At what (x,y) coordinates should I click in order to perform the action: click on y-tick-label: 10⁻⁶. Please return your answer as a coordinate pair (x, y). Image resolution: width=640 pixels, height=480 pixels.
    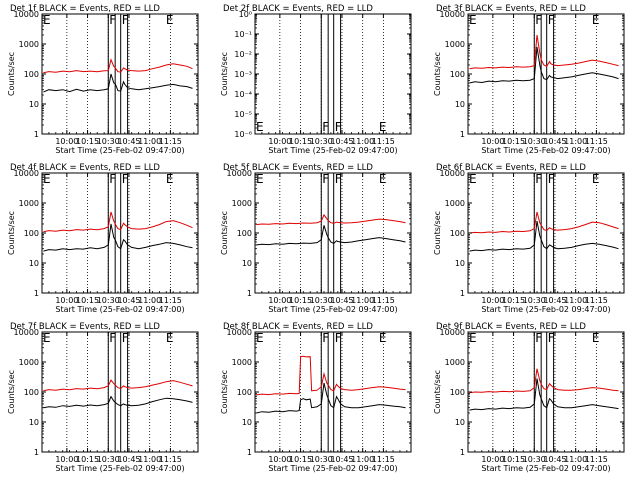
    Looking at the image, I should click on (243, 134).